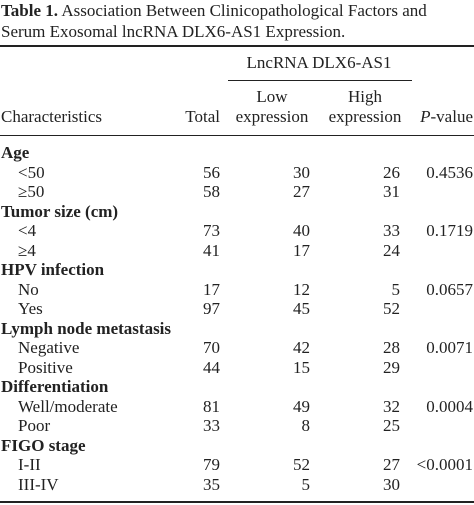  I want to click on row-p-value: 0.1719, so click(449, 230).